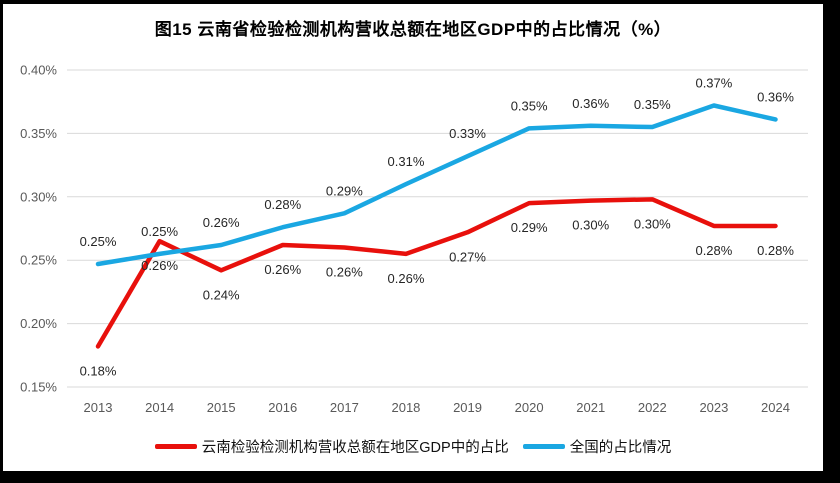 The height and width of the screenshot is (483, 840). Describe the element at coordinates (590, 407) in the screenshot. I see `x-axis-tick-label: 2021` at that location.